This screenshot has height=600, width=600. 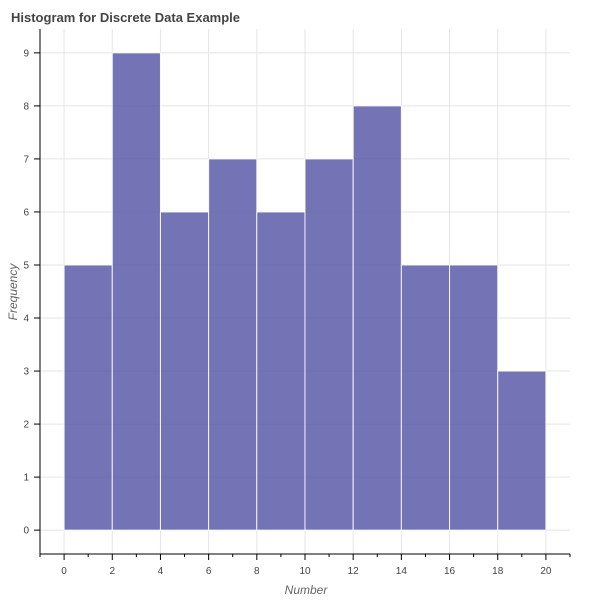 What do you see at coordinates (26, 478) in the screenshot?
I see `y-tick-label: 1` at bounding box center [26, 478].